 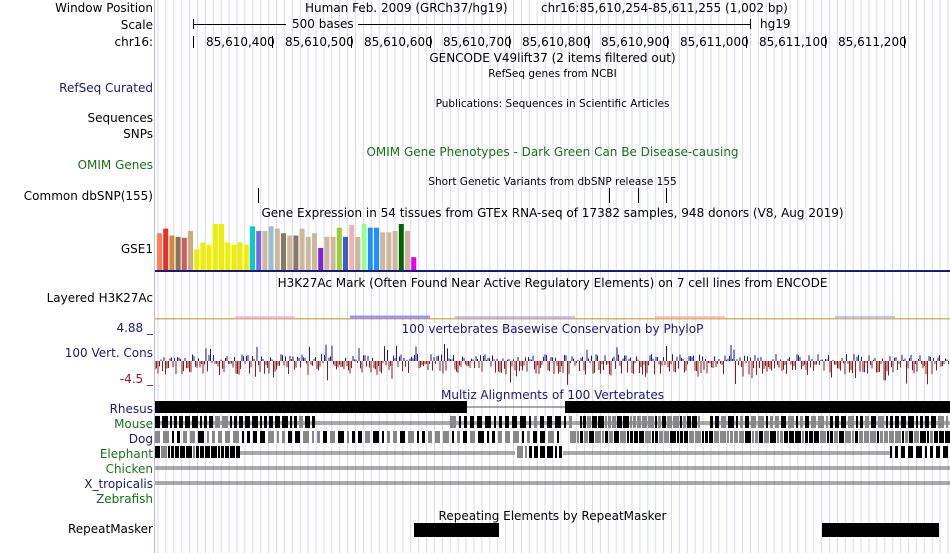 I want to click on gencode-track-title: GENCODE V49lift37 (2 items filtered out), so click(x=552, y=58).